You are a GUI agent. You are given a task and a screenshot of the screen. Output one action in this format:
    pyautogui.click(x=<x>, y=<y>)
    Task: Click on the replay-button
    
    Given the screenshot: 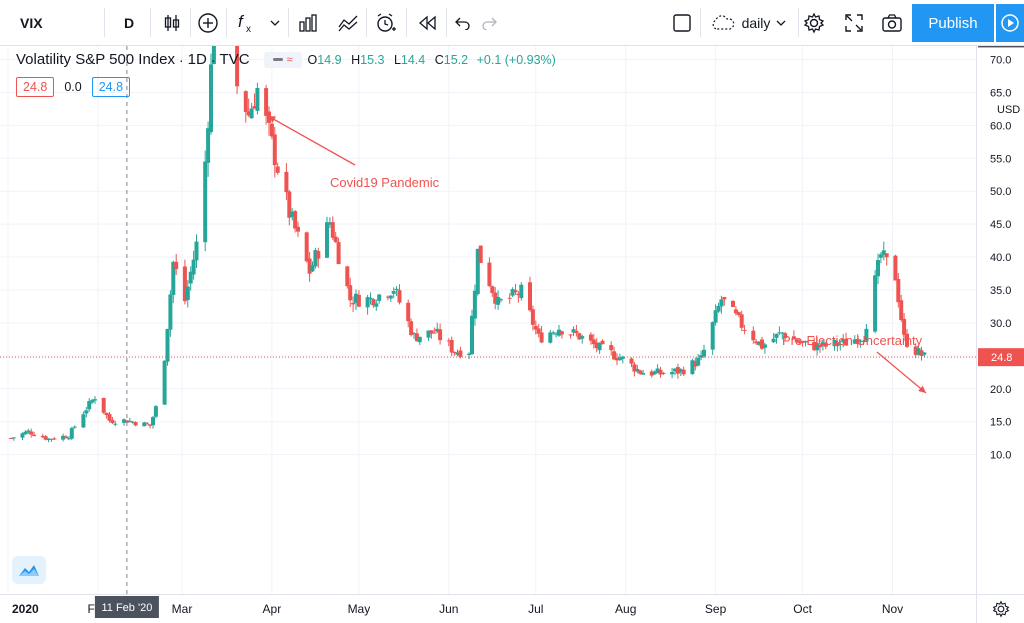 What is the action you would take?
    pyautogui.click(x=428, y=22)
    